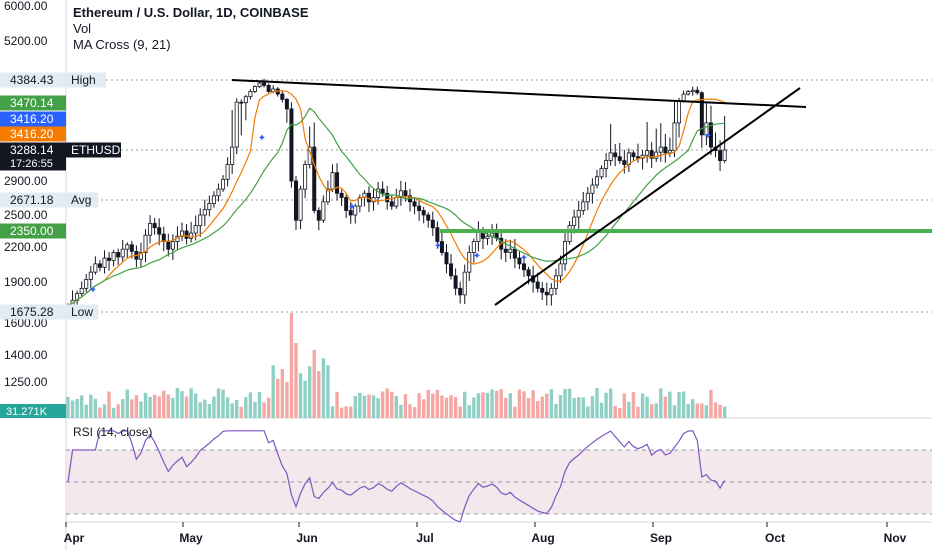 This screenshot has height=550, width=932. Describe the element at coordinates (113, 432) in the screenshot. I see `rsi-indicator-label: RSI (14, close)` at that location.